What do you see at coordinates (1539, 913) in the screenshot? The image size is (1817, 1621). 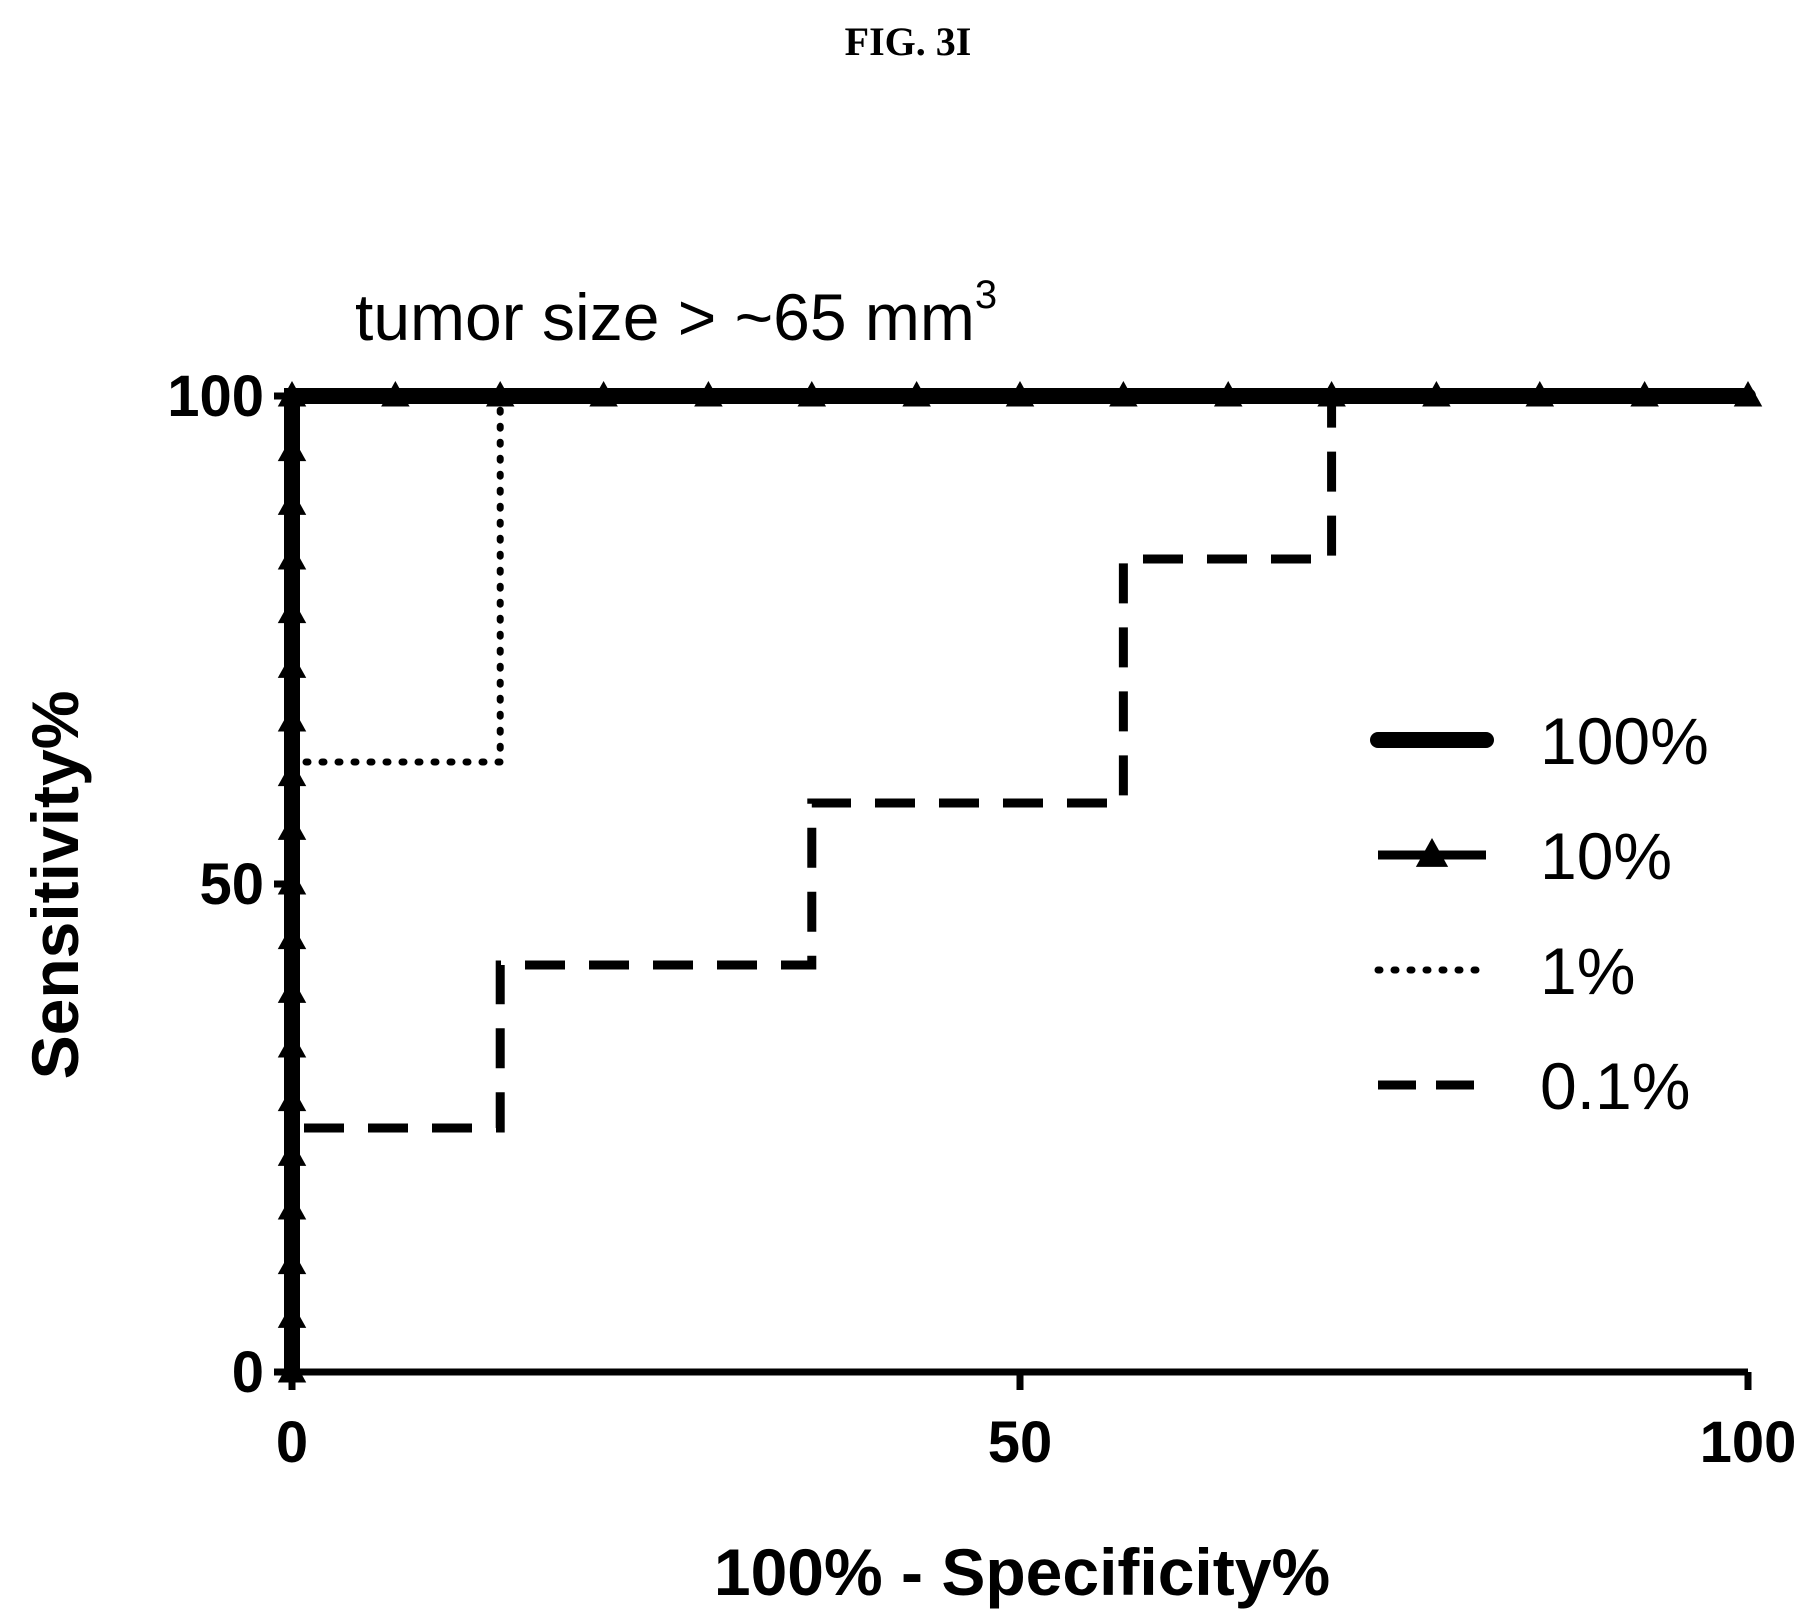 I see `legend: 100% 10% 1% 0.1%` at bounding box center [1539, 913].